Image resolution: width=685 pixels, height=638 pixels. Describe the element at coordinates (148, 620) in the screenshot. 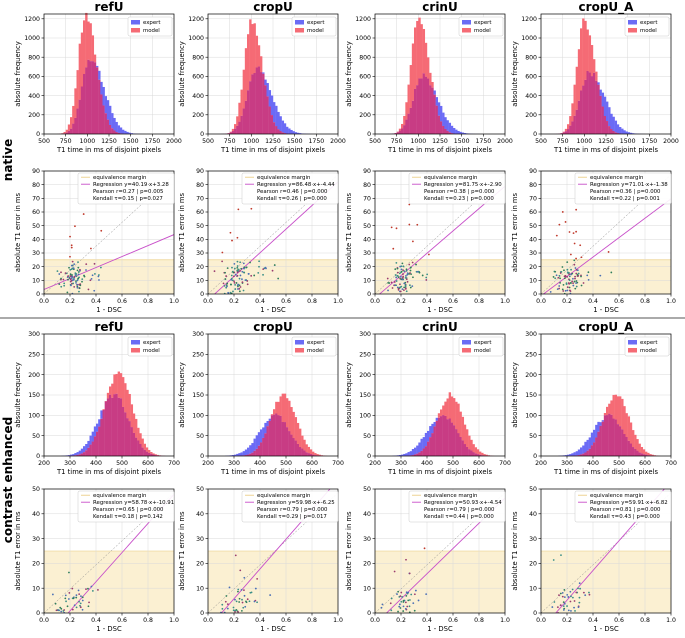

I see `x-tick-label: 0.8` at that location.